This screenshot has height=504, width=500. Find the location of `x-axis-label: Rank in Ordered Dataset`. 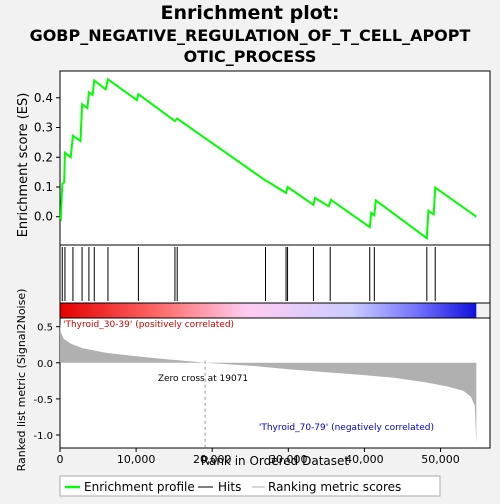

x-axis-label: Rank in Ordered Dataset is located at coordinates (275, 461).